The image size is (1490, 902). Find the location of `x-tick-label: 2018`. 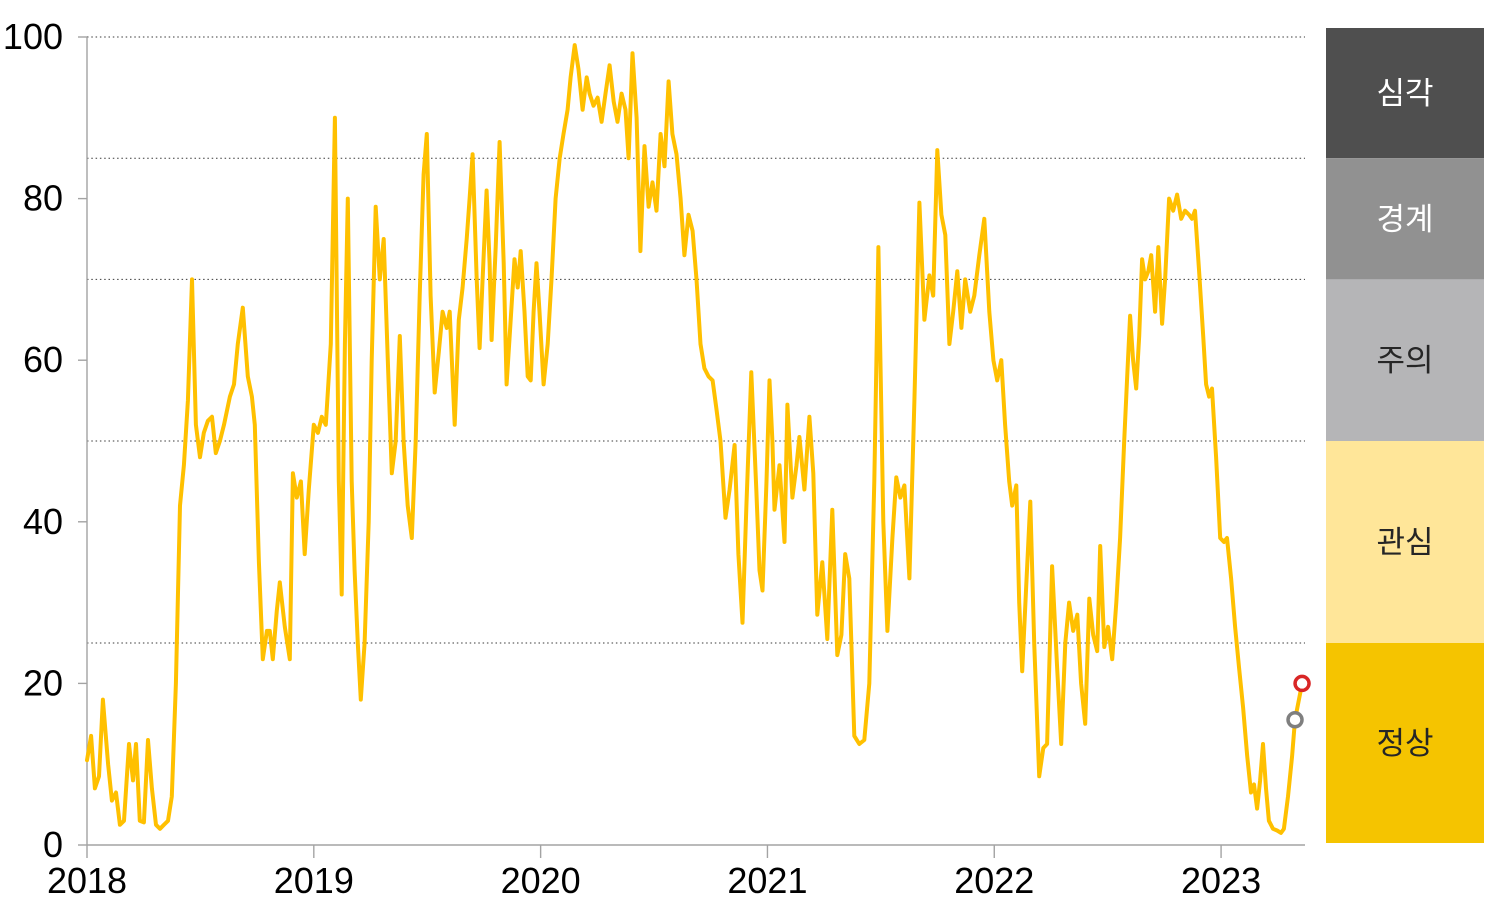

x-tick-label: 2018 is located at coordinates (87, 880).